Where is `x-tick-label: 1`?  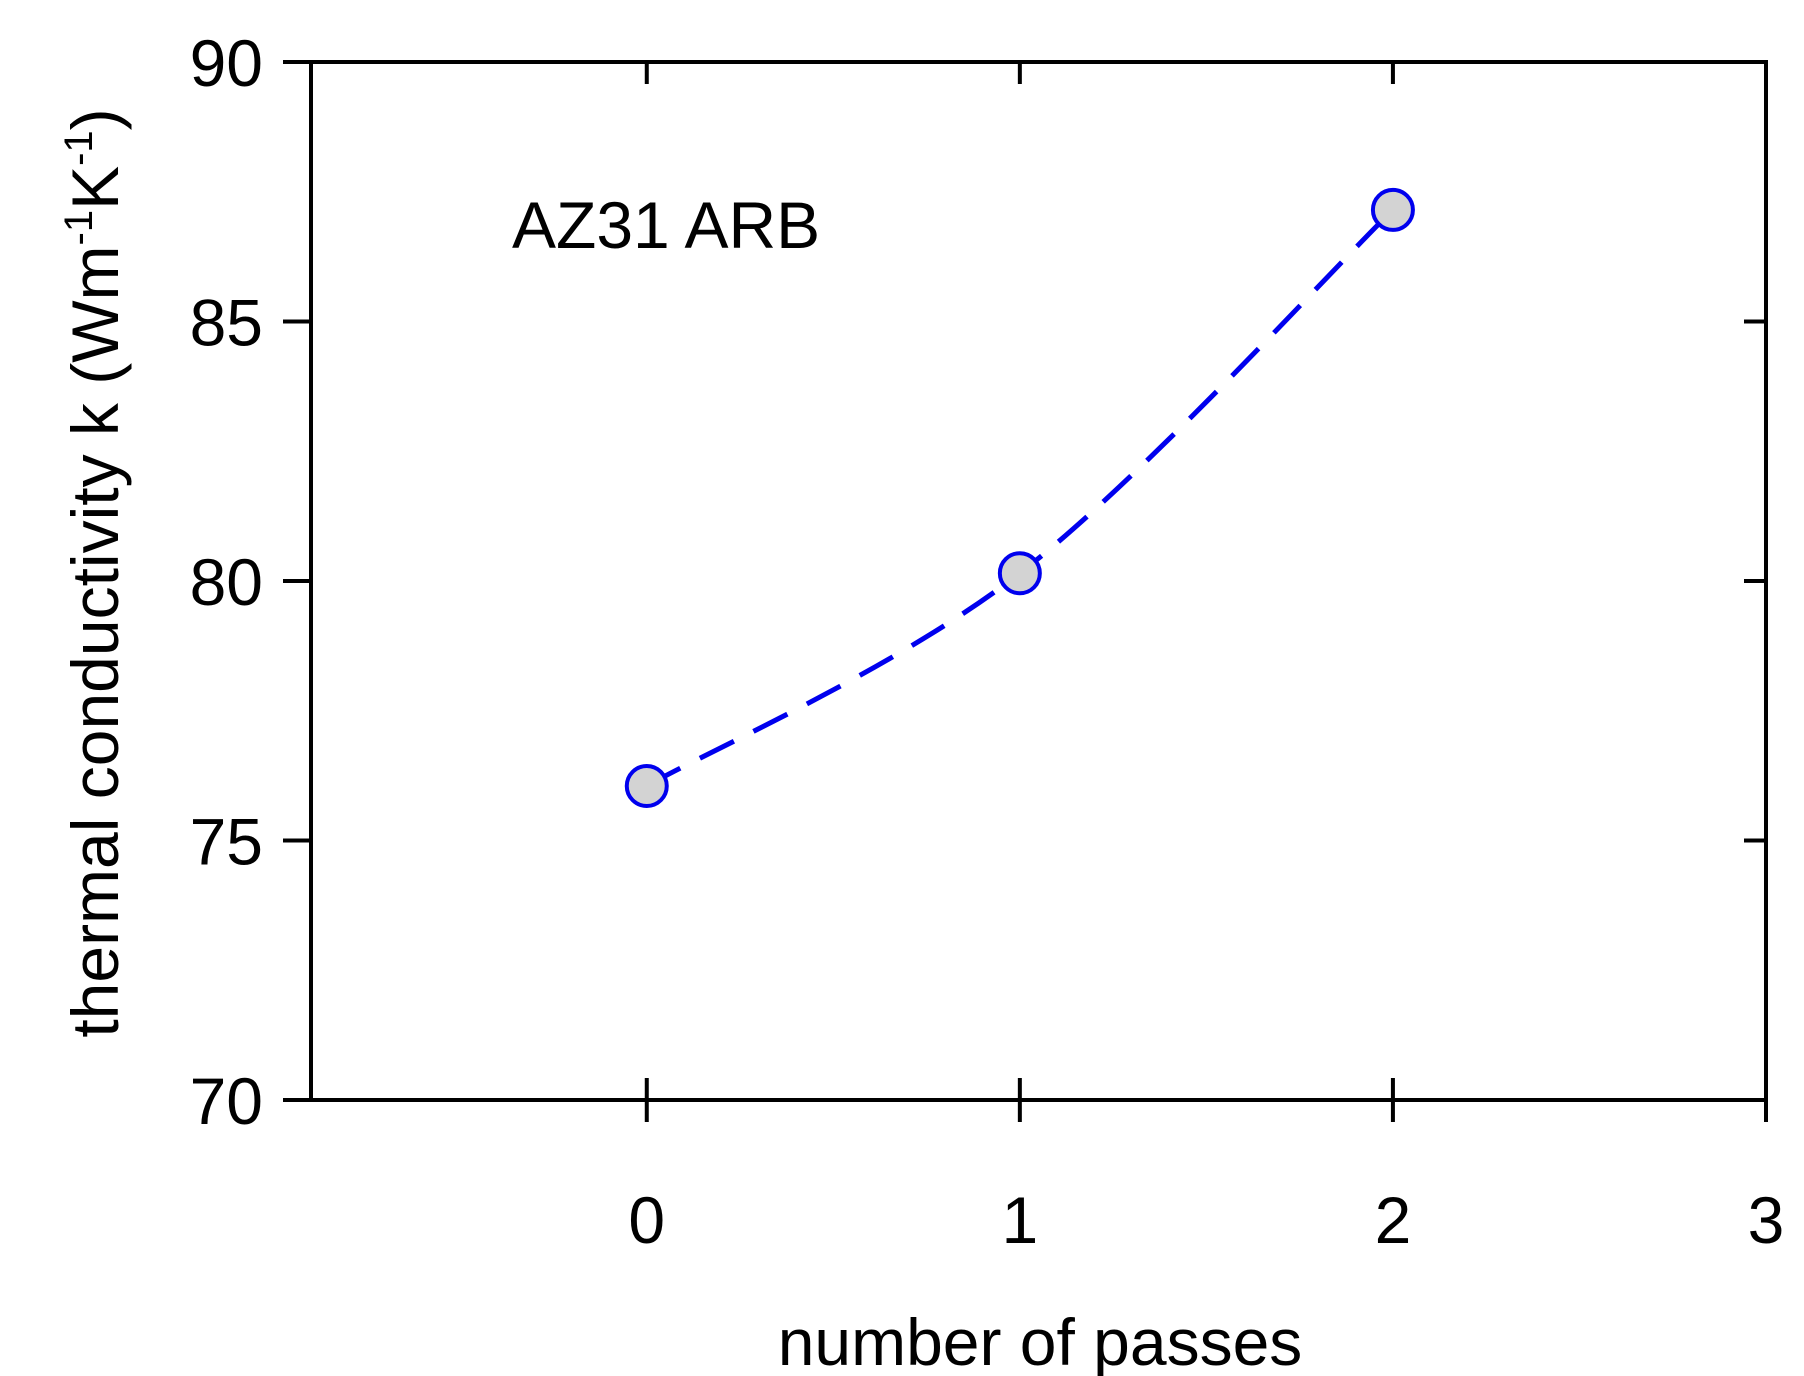
x-tick-label: 1 is located at coordinates (1019, 1220).